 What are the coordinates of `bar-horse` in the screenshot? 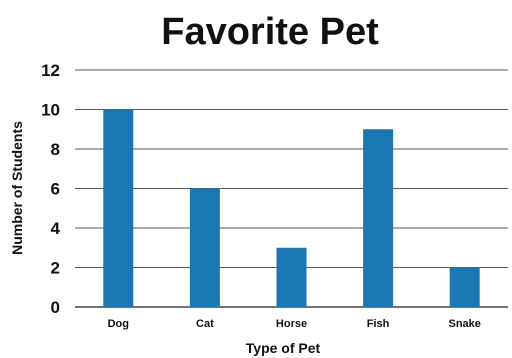 It's located at (291, 277).